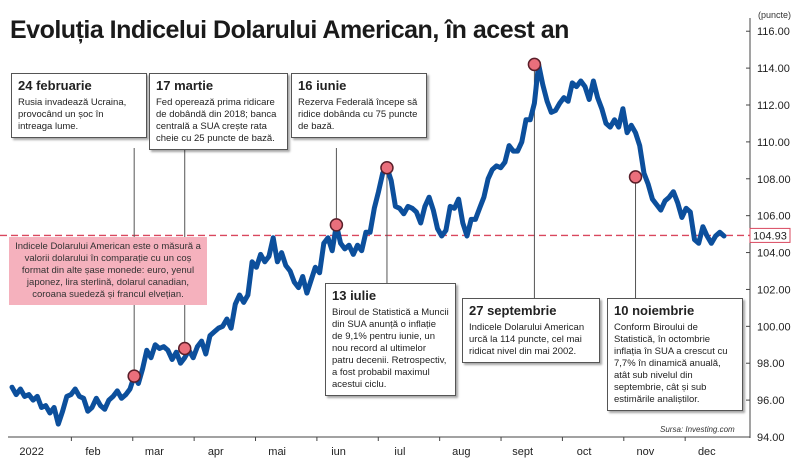 Image resolution: width=800 pixels, height=466 pixels. I want to click on x-tick-label: mai, so click(277, 452).